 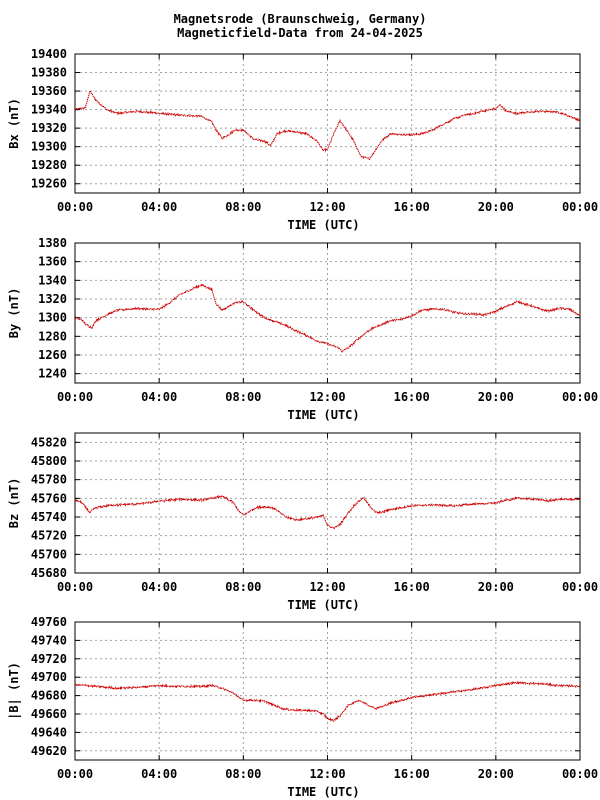 What do you see at coordinates (49, 54) in the screenshot?
I see `panel-1-y-tick-label: 19400` at bounding box center [49, 54].